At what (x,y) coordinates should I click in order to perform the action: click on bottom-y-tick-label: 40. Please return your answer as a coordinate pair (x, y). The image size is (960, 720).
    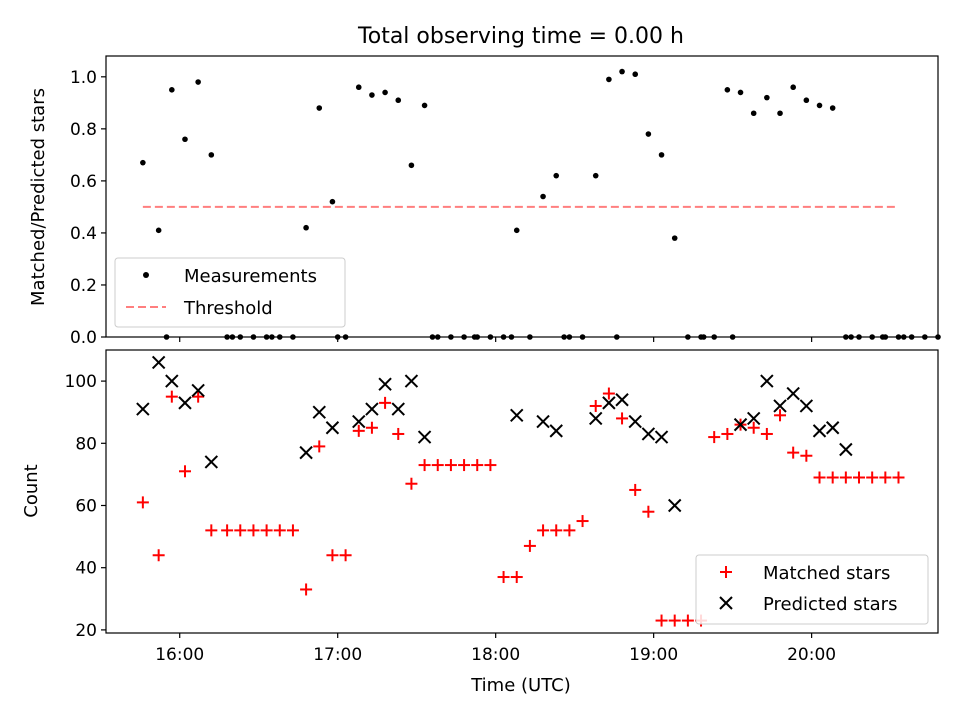
    Looking at the image, I should click on (86, 569).